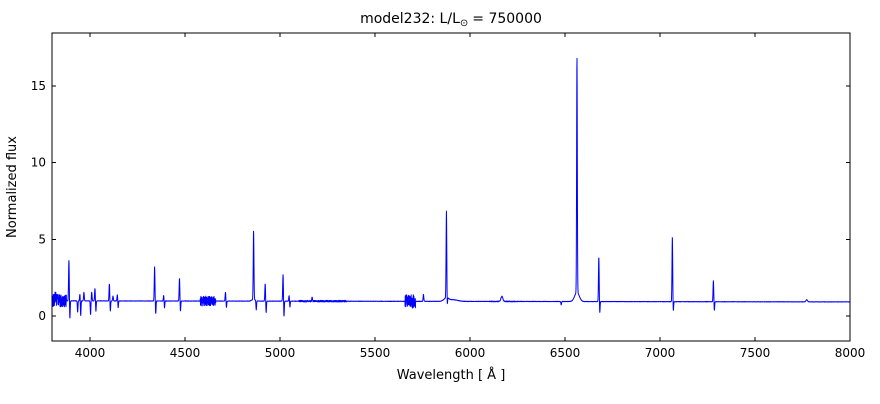 The height and width of the screenshot is (404, 880). What do you see at coordinates (565, 353) in the screenshot?
I see `x-tick-label: 6500` at bounding box center [565, 353].